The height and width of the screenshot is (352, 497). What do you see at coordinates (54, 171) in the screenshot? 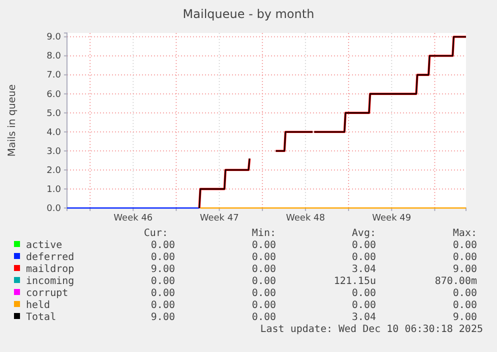
I see `y-tick-label: 2.0` at bounding box center [54, 171].